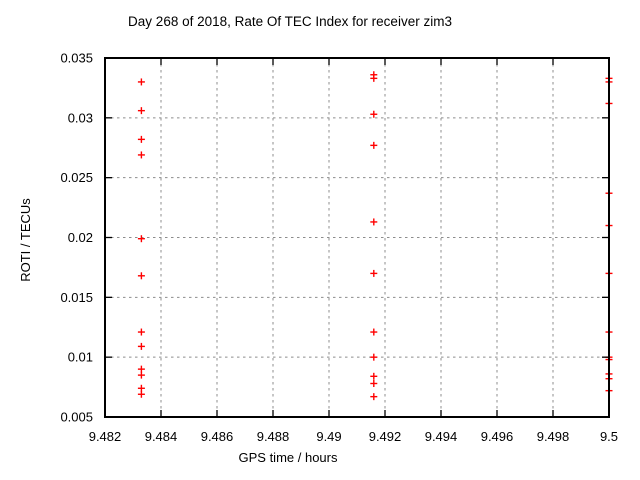 The width and height of the screenshot is (640, 480). What do you see at coordinates (76, 177) in the screenshot?
I see `y-tick-label: 0.025` at bounding box center [76, 177].